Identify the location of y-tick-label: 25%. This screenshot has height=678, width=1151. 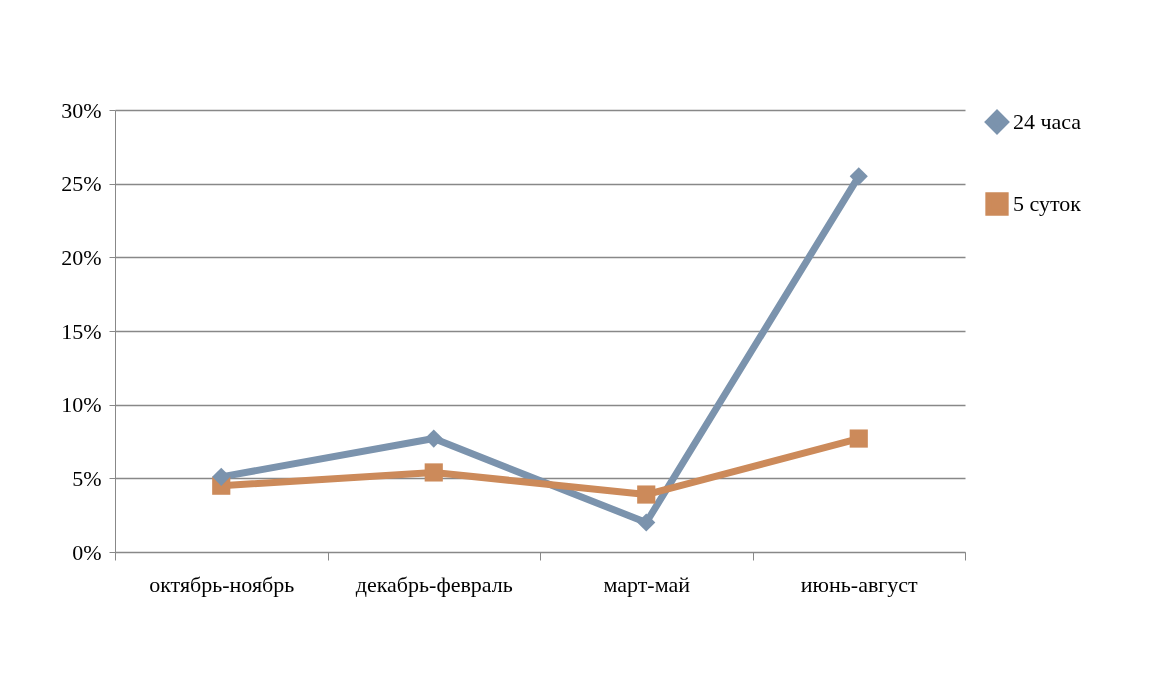
(81, 184).